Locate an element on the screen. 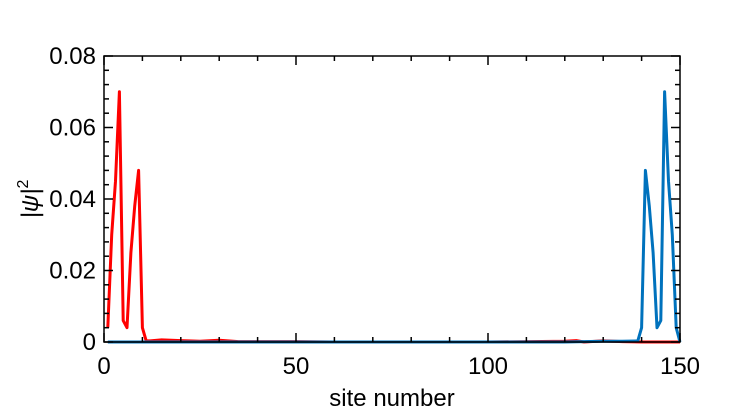 Image resolution: width=729 pixels, height=414 pixels. x-tick-label: 100 is located at coordinates (488, 366).